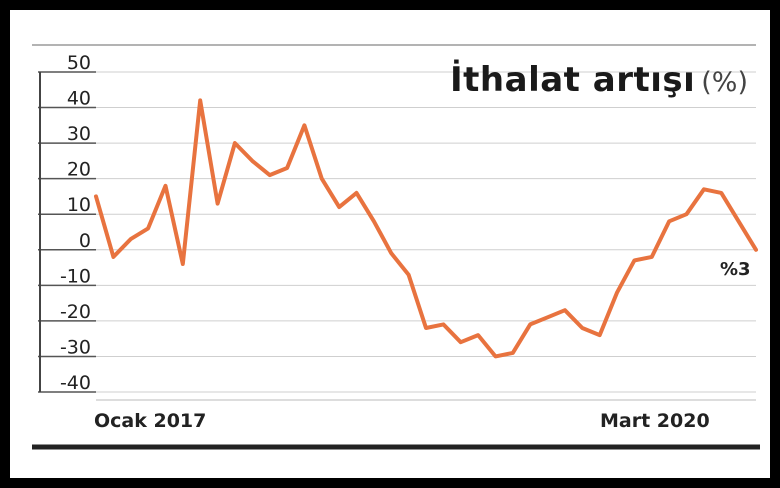 The height and width of the screenshot is (488, 780). Describe the element at coordinates (75, 223) in the screenshot. I see `y-tick-labels: 50 40 30 20 10 0 -10 -20 -30 -40` at that location.